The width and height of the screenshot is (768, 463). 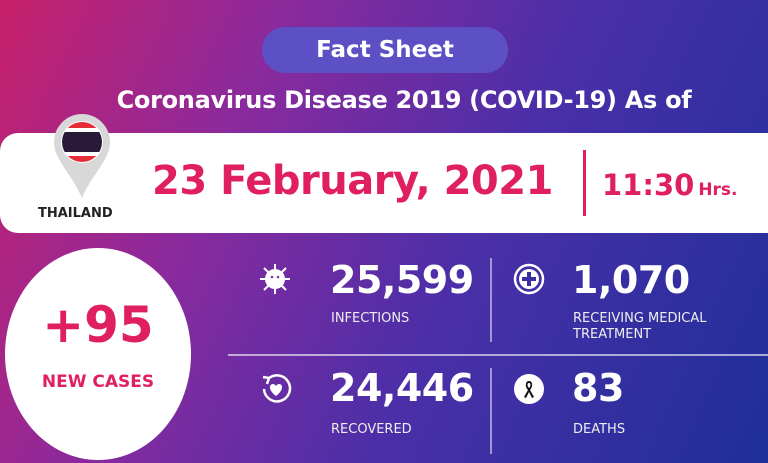 I want to click on treatment-value: 1,070, so click(x=631, y=280).